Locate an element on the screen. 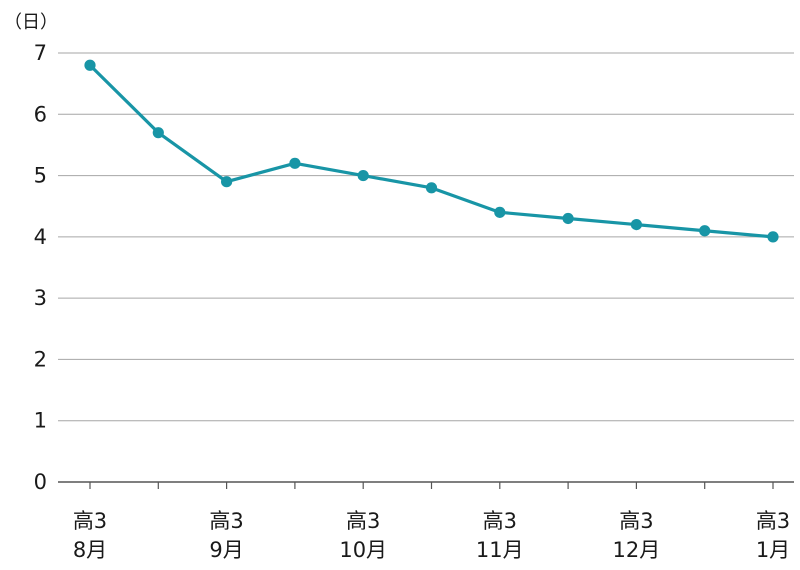 Image resolution: width=800 pixels, height=570 pixels. x-tick-label: 高3 11月 is located at coordinates (500, 535).